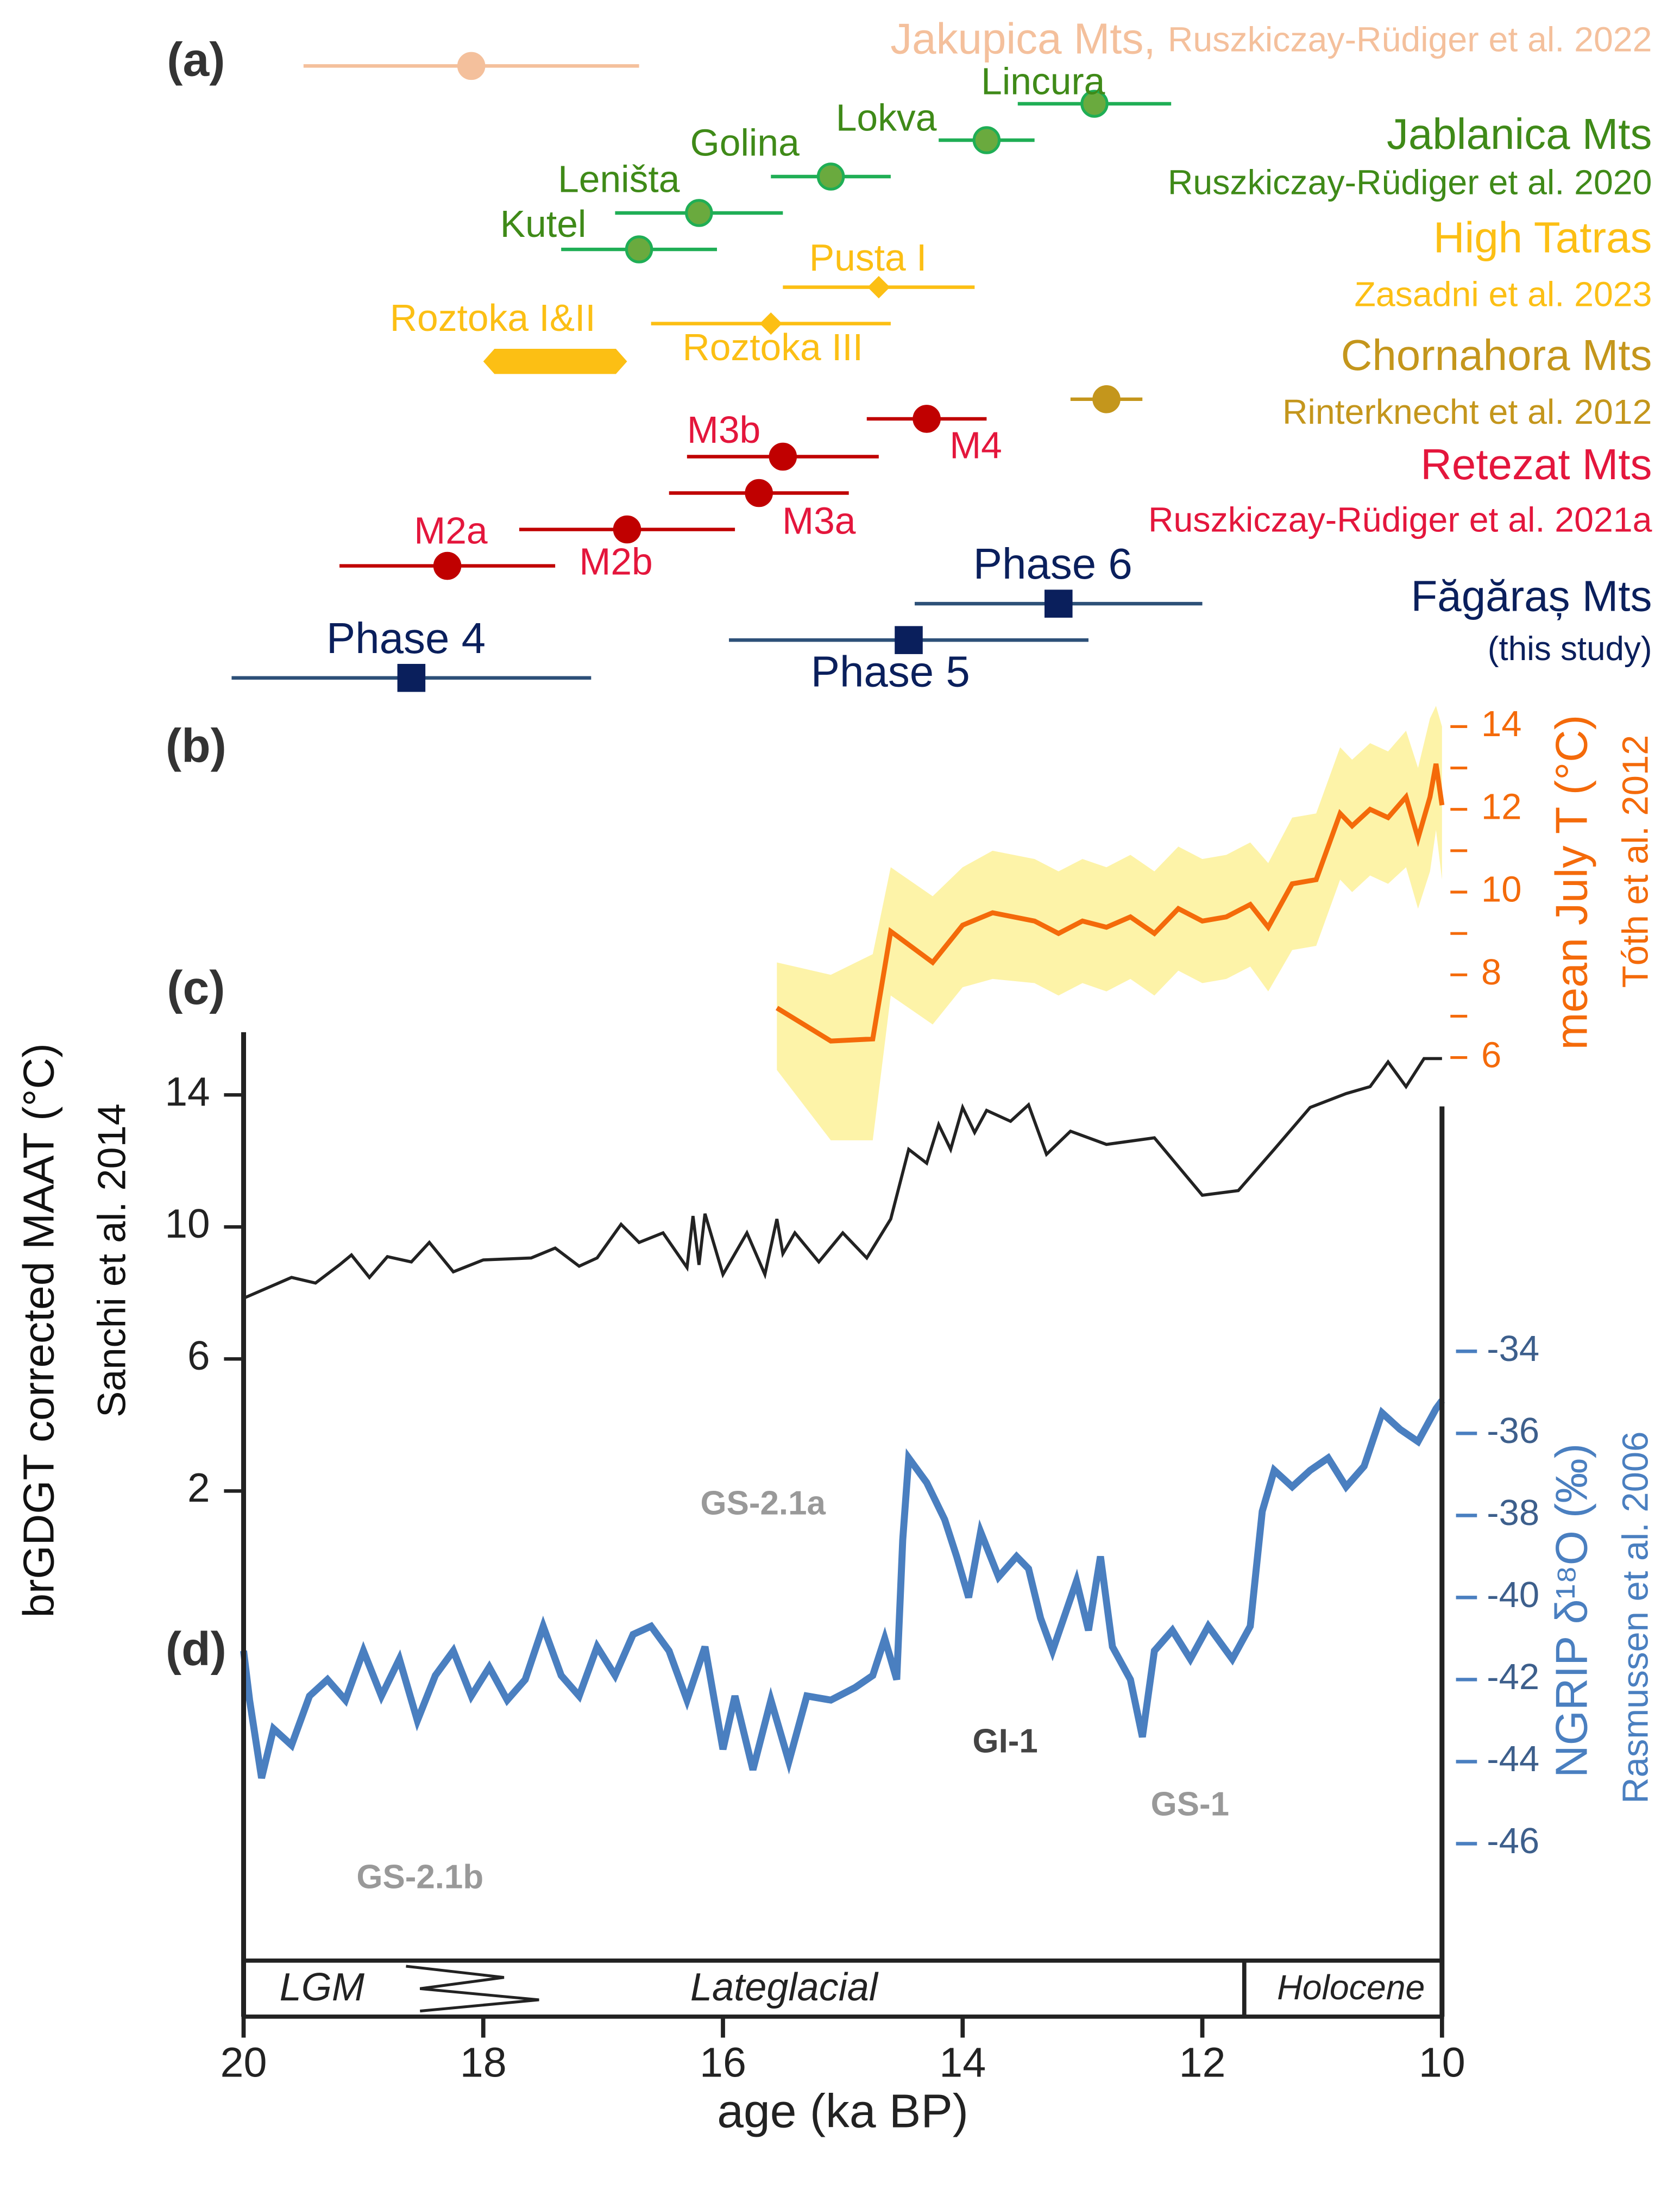  I want to click on y-tick-label: -40, so click(1513, 1594).